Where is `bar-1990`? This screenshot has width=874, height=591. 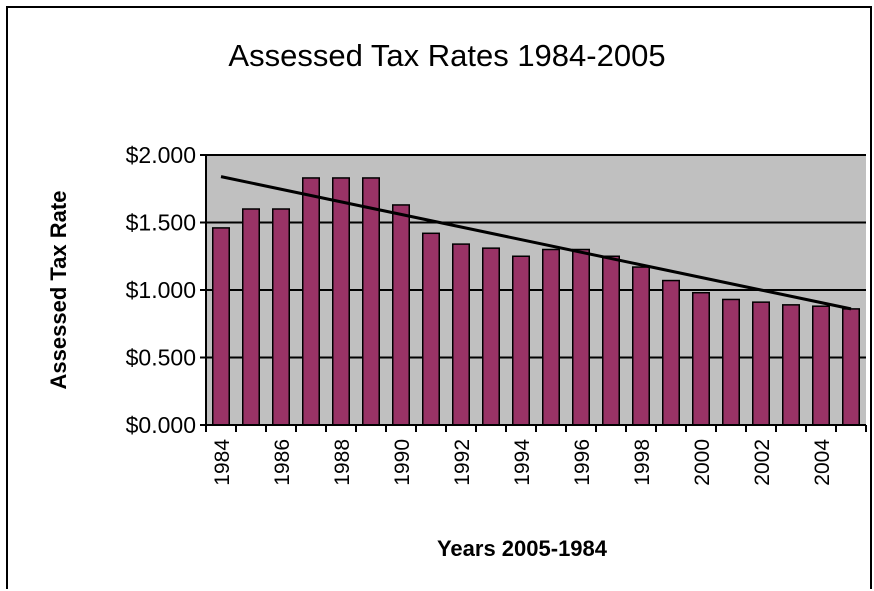 bar-1990 is located at coordinates (401, 315).